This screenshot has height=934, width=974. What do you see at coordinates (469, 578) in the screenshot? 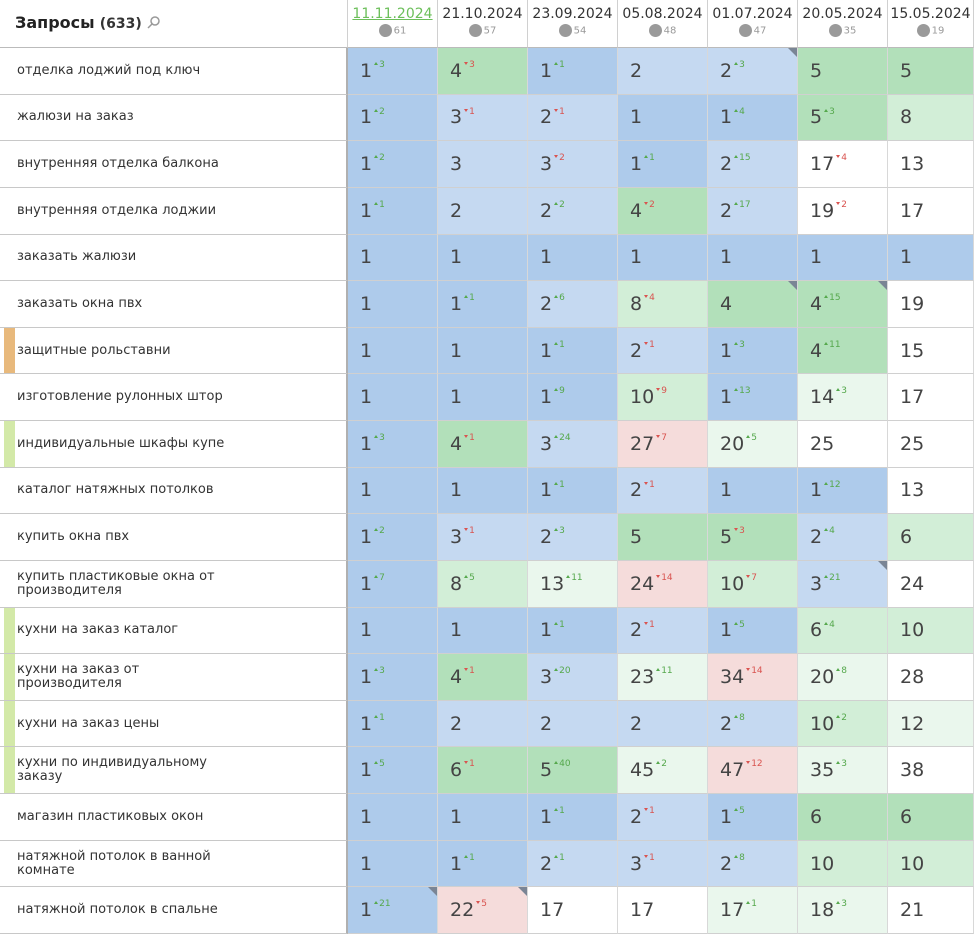
I see `position-delta: 5` at bounding box center [469, 578].